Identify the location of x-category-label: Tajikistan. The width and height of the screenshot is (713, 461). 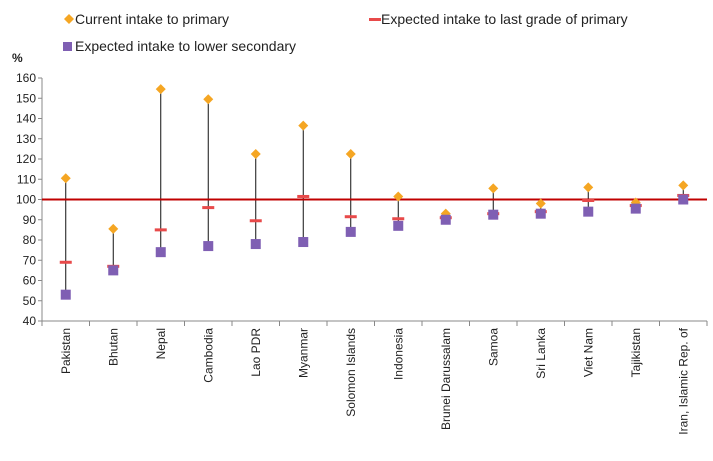
(636, 352).